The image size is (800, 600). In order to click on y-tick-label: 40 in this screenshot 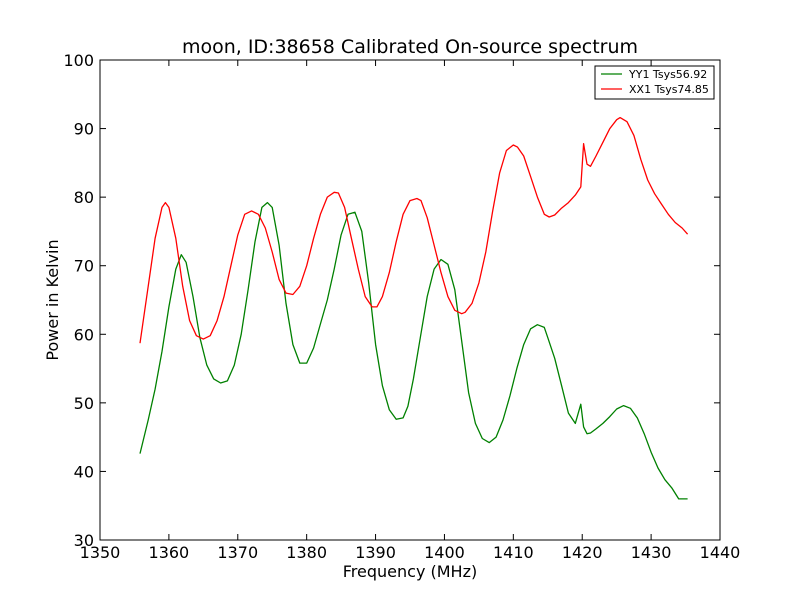, I will do `click(84, 471)`.